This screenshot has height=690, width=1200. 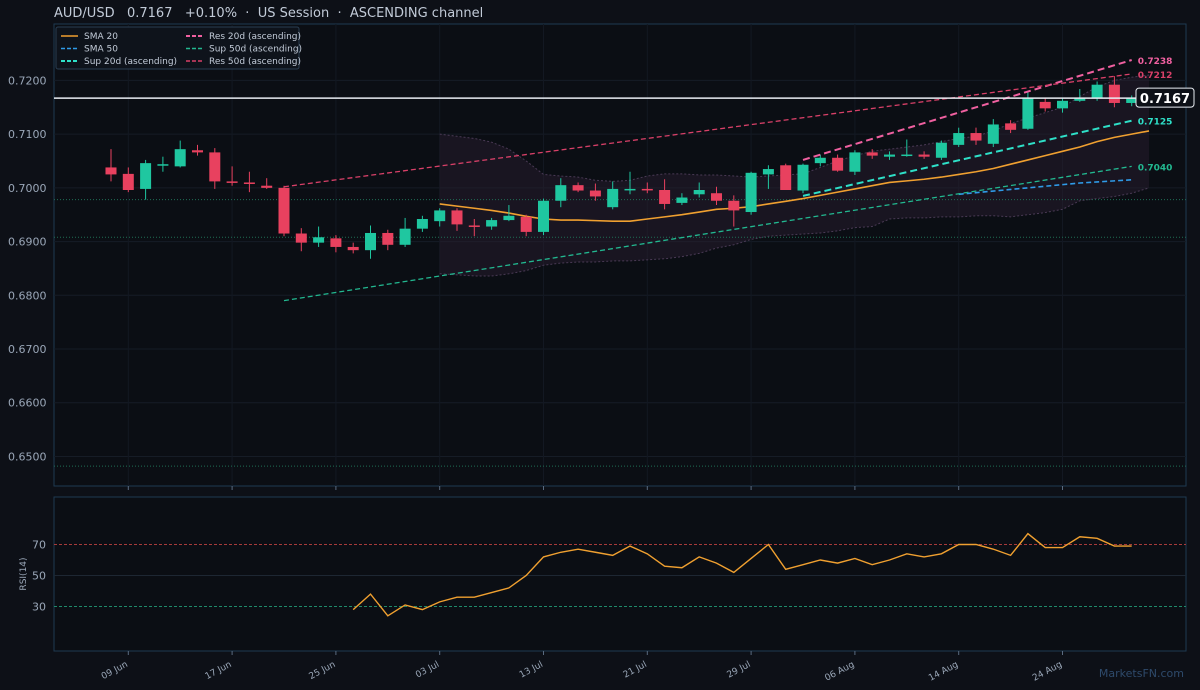 What do you see at coordinates (27, 134) in the screenshot?
I see `price-tick-label: 0.7100` at bounding box center [27, 134].